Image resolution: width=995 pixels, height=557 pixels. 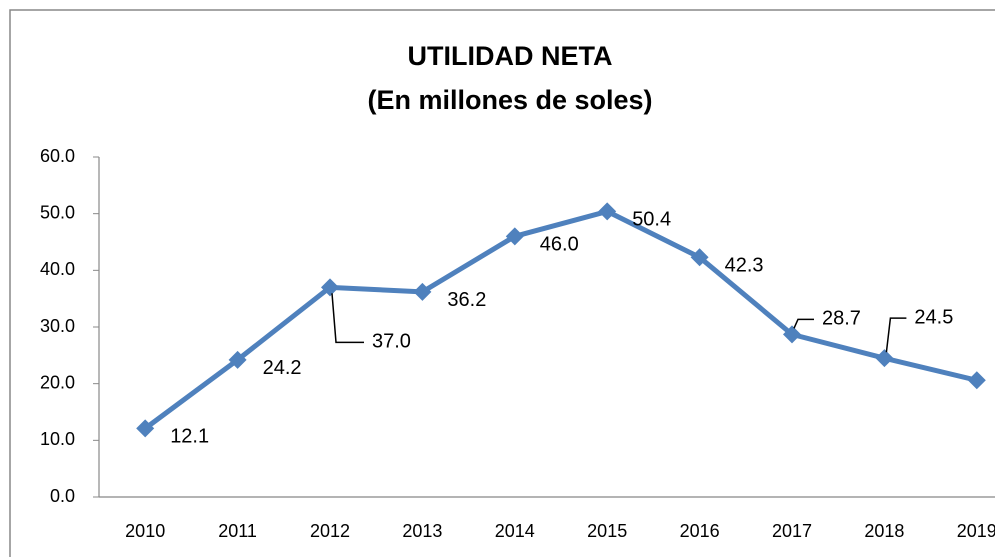 I want to click on data-label: 12.1, so click(x=189, y=437).